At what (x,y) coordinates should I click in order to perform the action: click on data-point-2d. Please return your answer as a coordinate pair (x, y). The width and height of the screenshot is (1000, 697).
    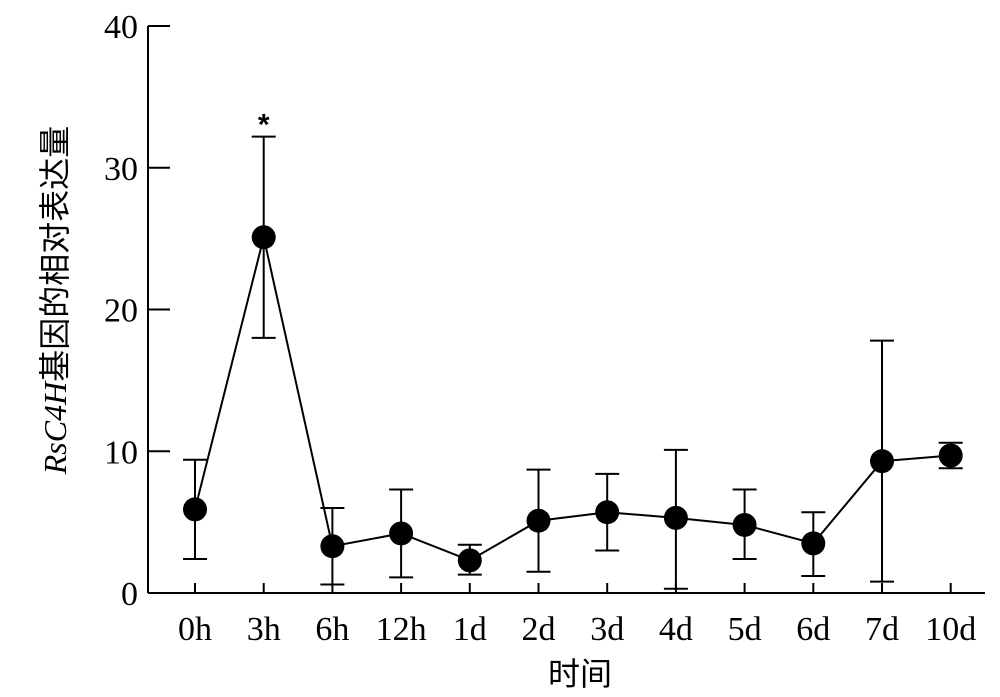
    Looking at the image, I should click on (538, 520).